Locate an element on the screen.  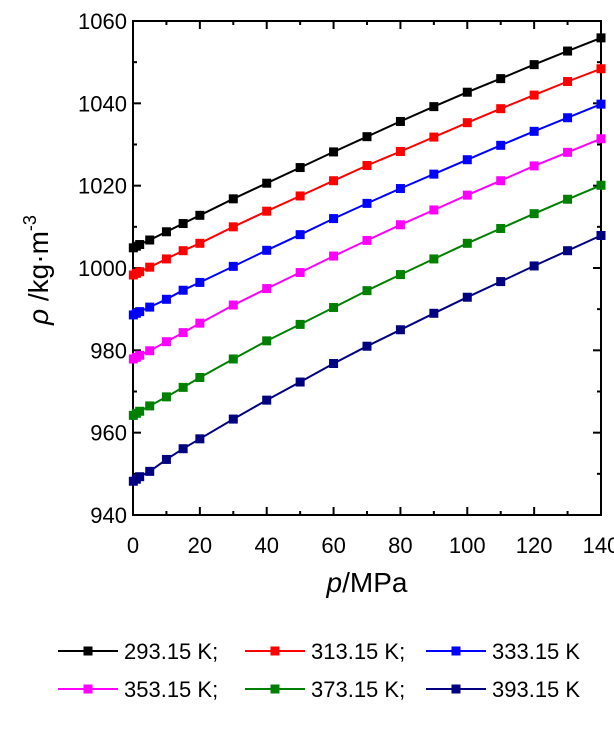
y-axis-unit: /kg·m is located at coordinates (38, 270).